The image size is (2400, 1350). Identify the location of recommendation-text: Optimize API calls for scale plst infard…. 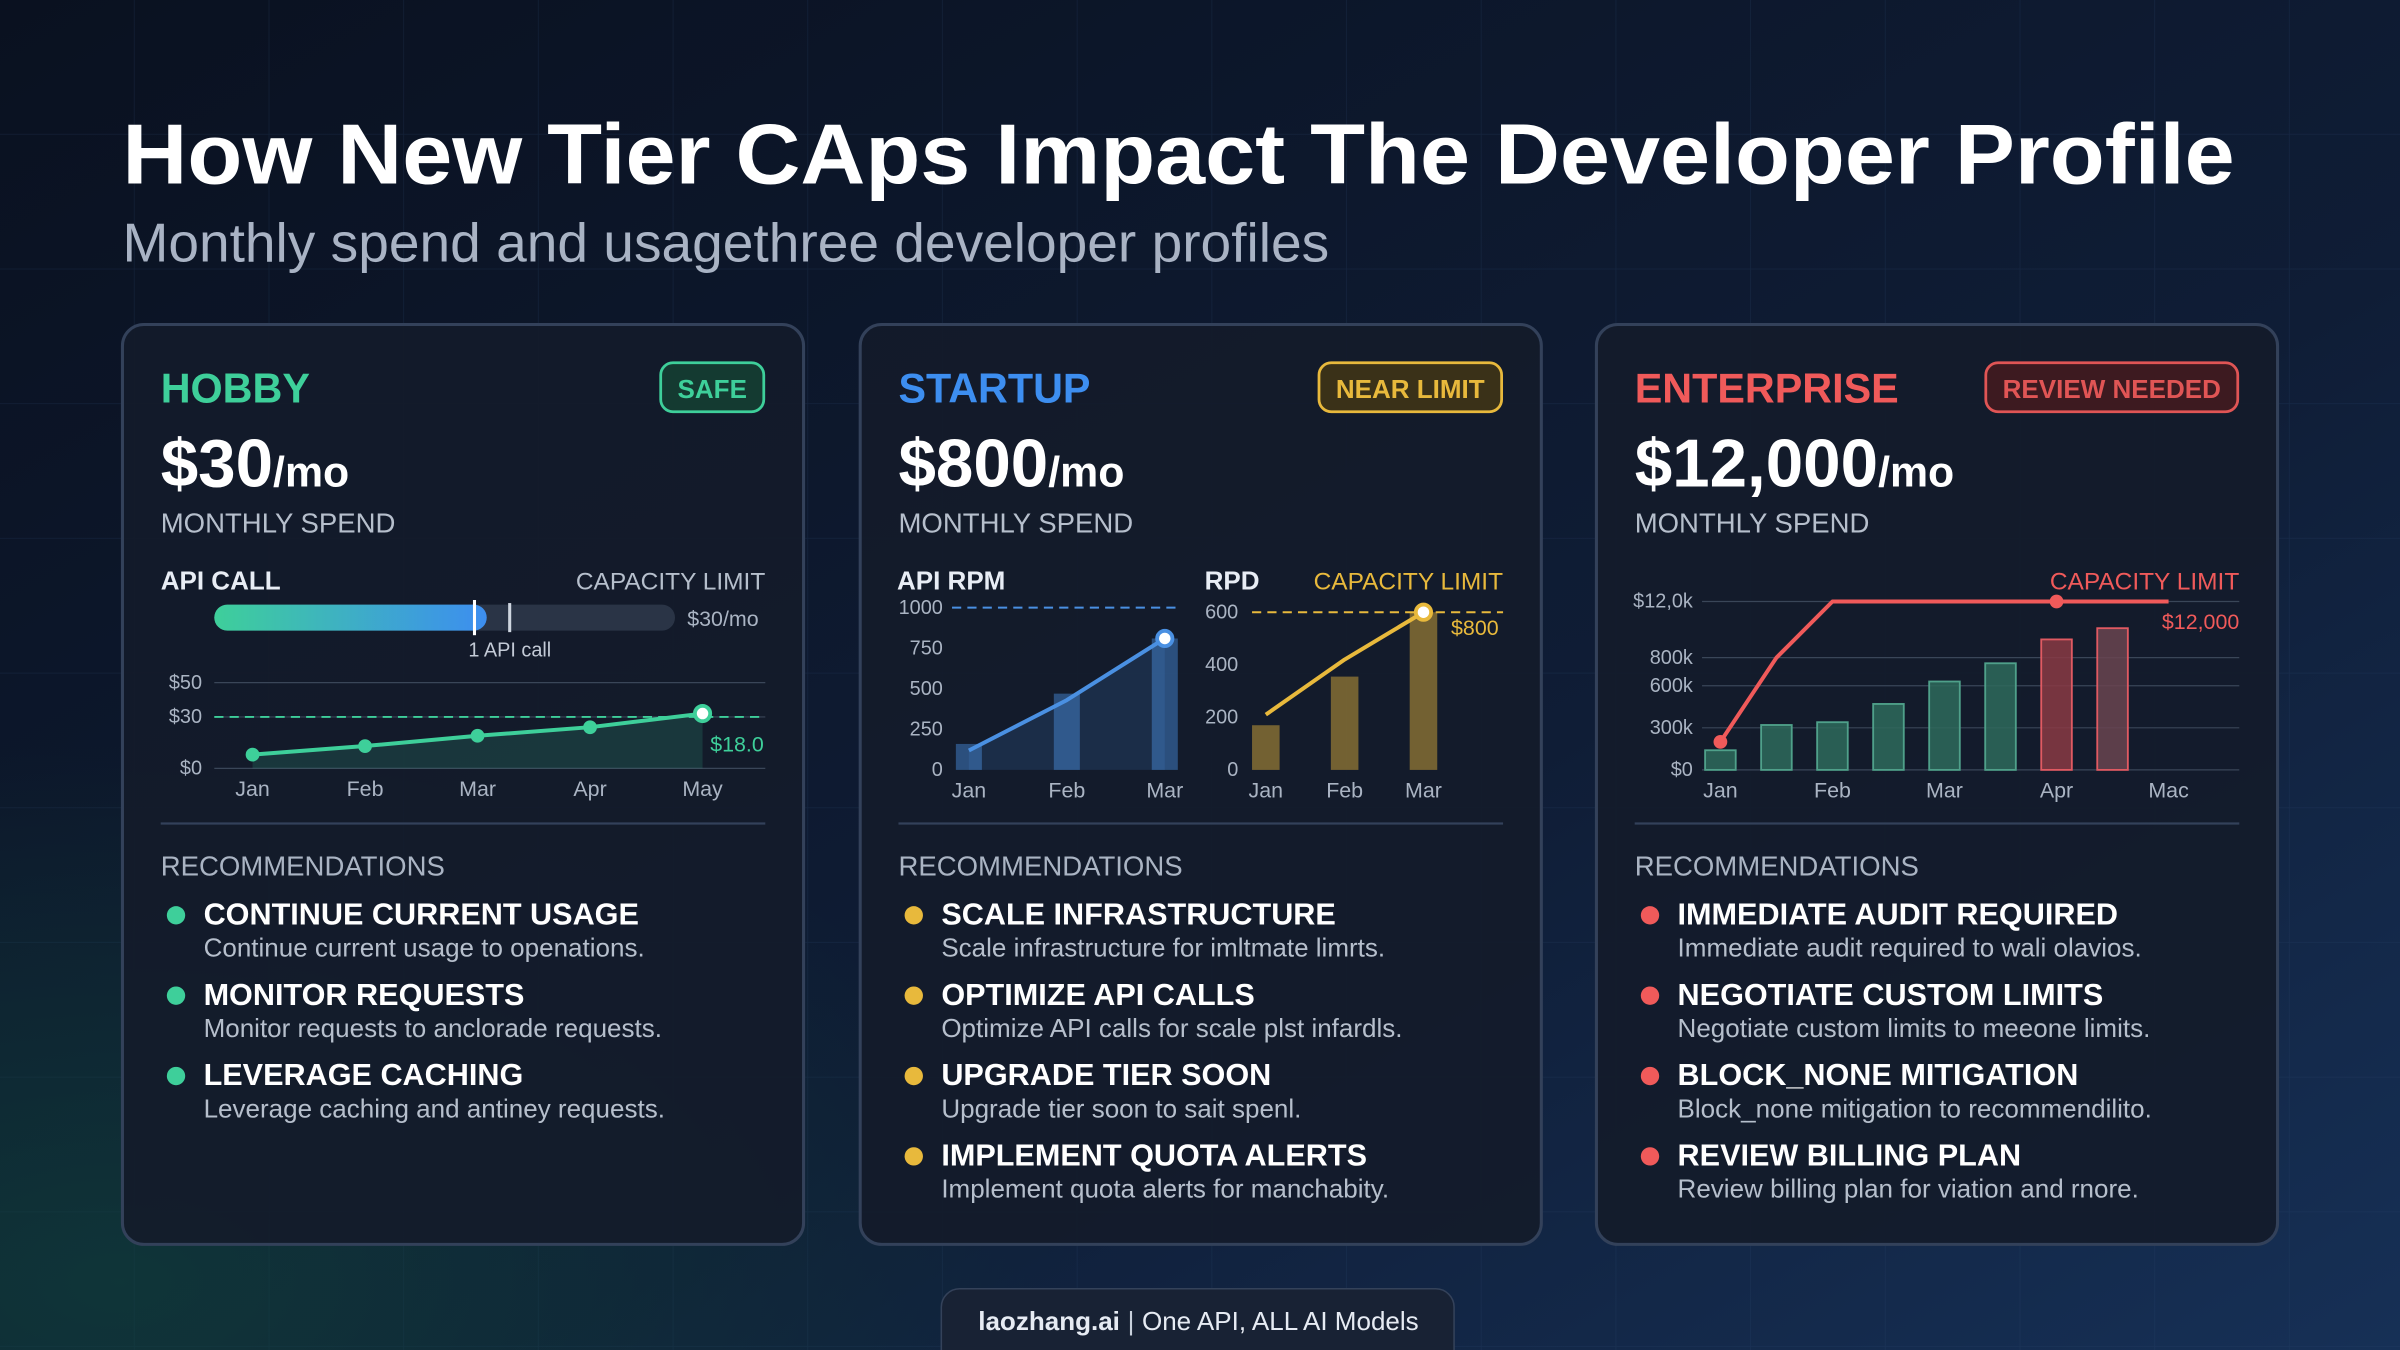
(1171, 1028).